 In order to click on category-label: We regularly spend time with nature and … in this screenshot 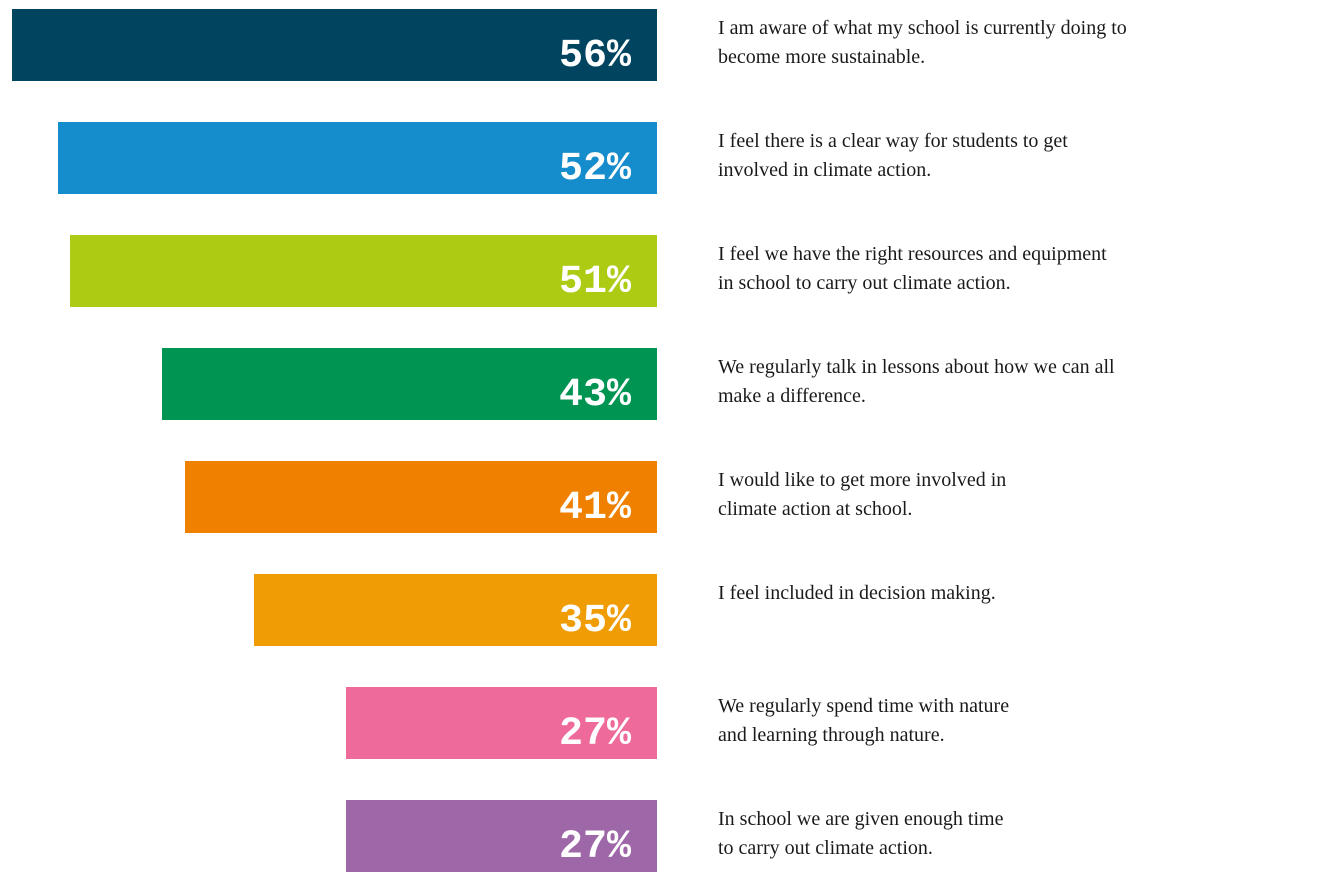, I will do `click(864, 720)`.